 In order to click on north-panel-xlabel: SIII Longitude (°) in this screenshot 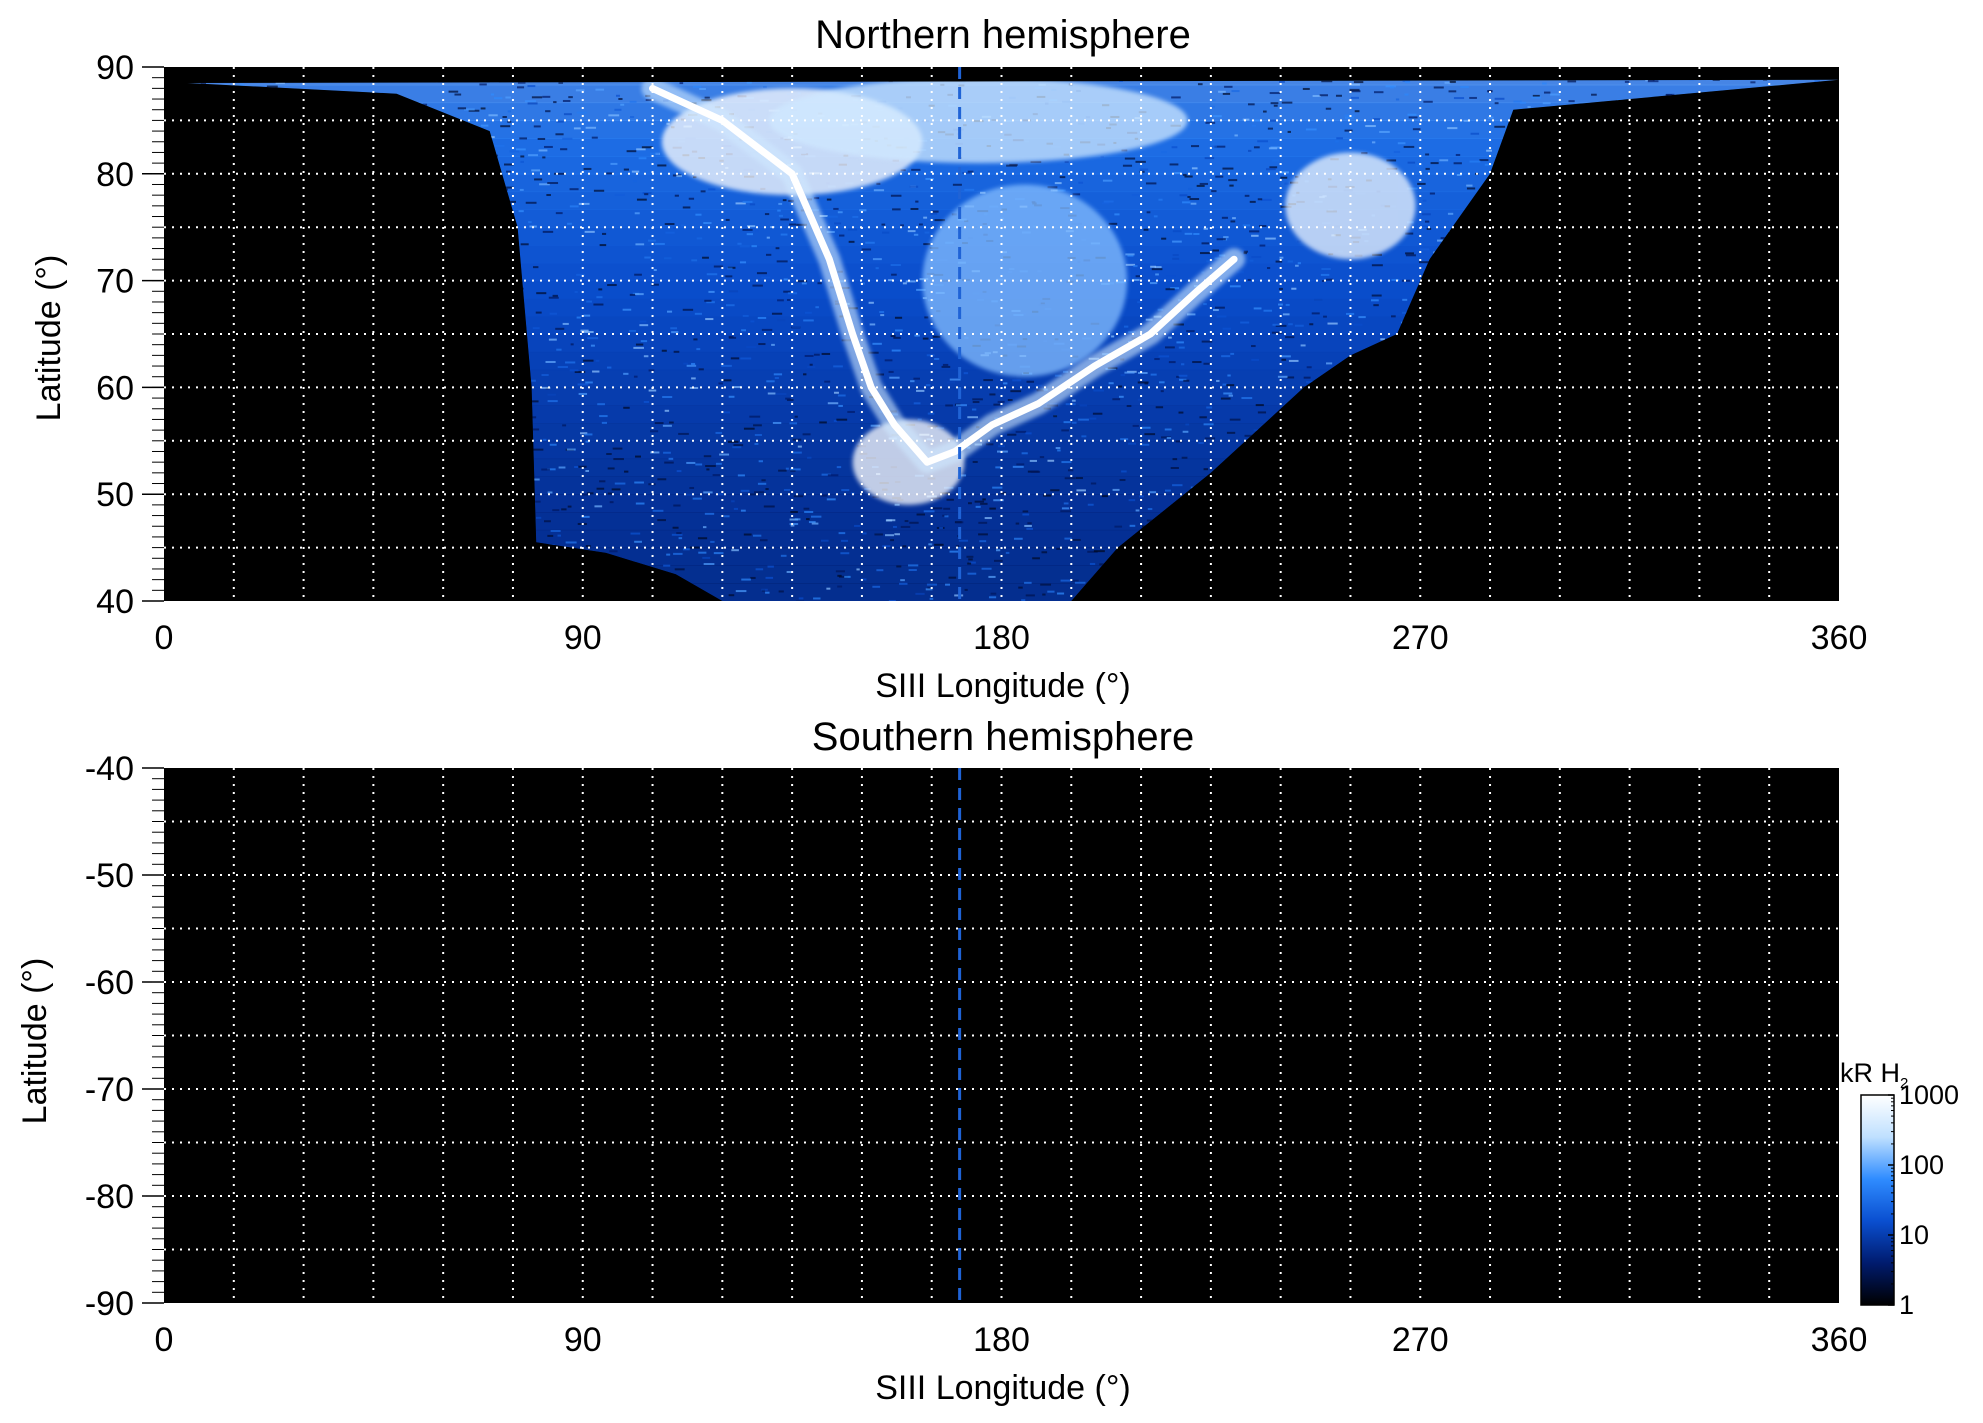, I will do `click(1003, 686)`.